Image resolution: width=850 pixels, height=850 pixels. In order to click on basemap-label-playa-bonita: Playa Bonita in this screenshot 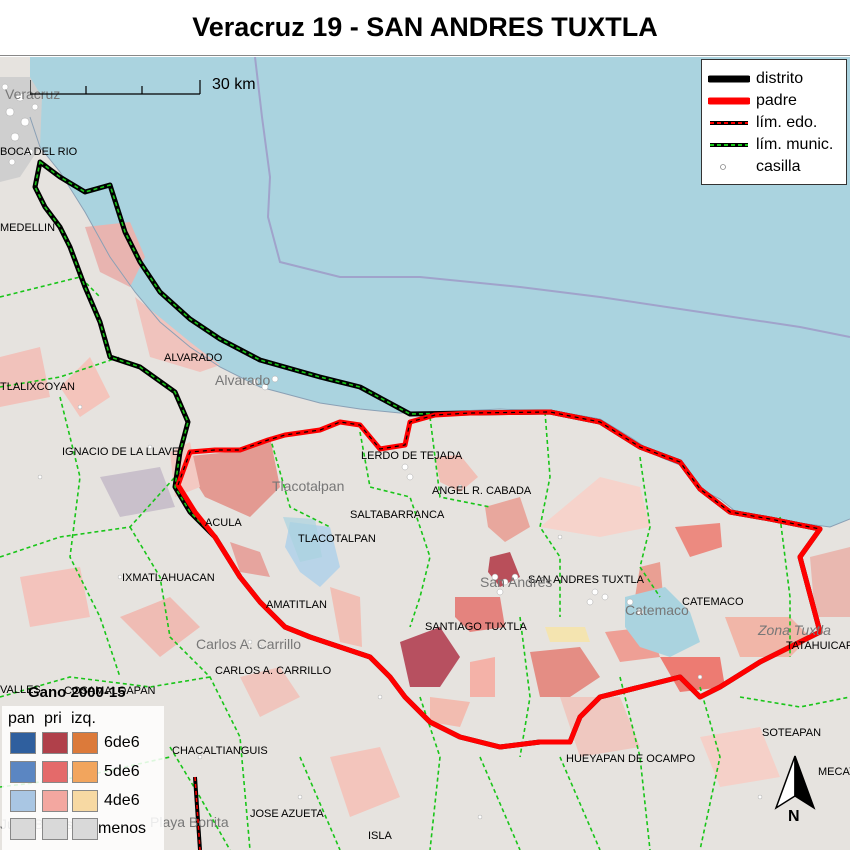, I will do `click(189, 822)`.